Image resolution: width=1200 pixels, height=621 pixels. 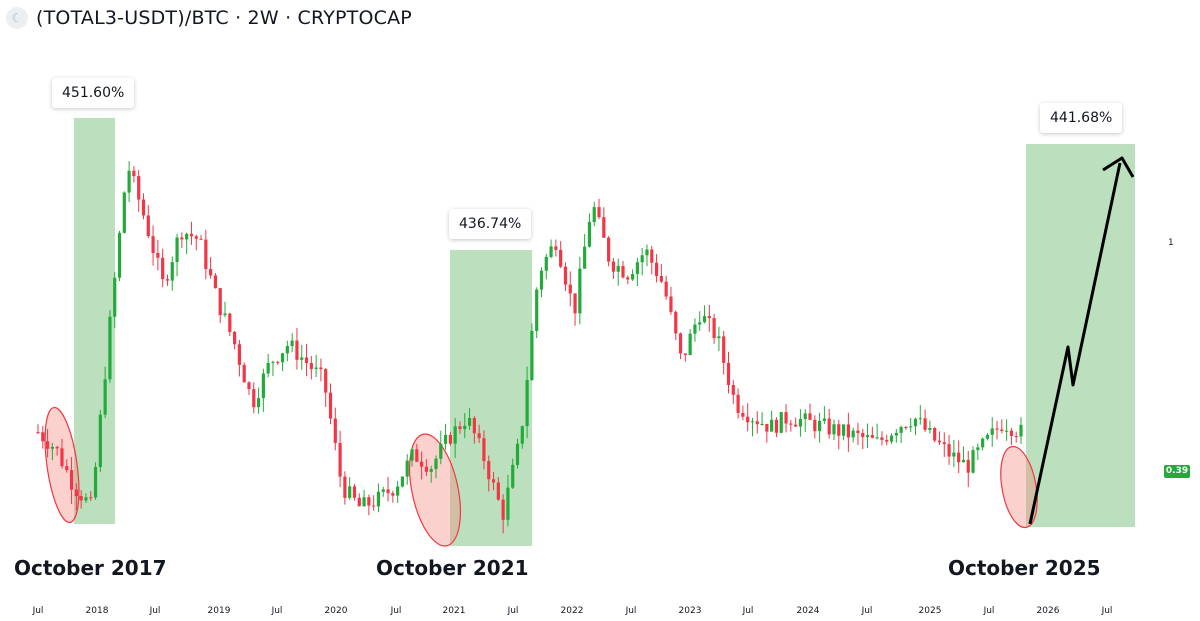 What do you see at coordinates (93, 93) in the screenshot?
I see `gain-box-2017: 451.60%` at bounding box center [93, 93].